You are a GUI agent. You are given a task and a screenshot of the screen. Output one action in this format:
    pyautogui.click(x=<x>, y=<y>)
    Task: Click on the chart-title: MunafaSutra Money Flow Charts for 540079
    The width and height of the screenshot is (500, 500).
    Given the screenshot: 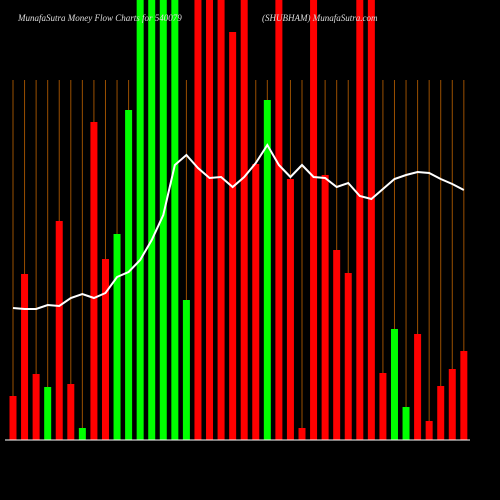 What is the action you would take?
    pyautogui.click(x=99, y=18)
    